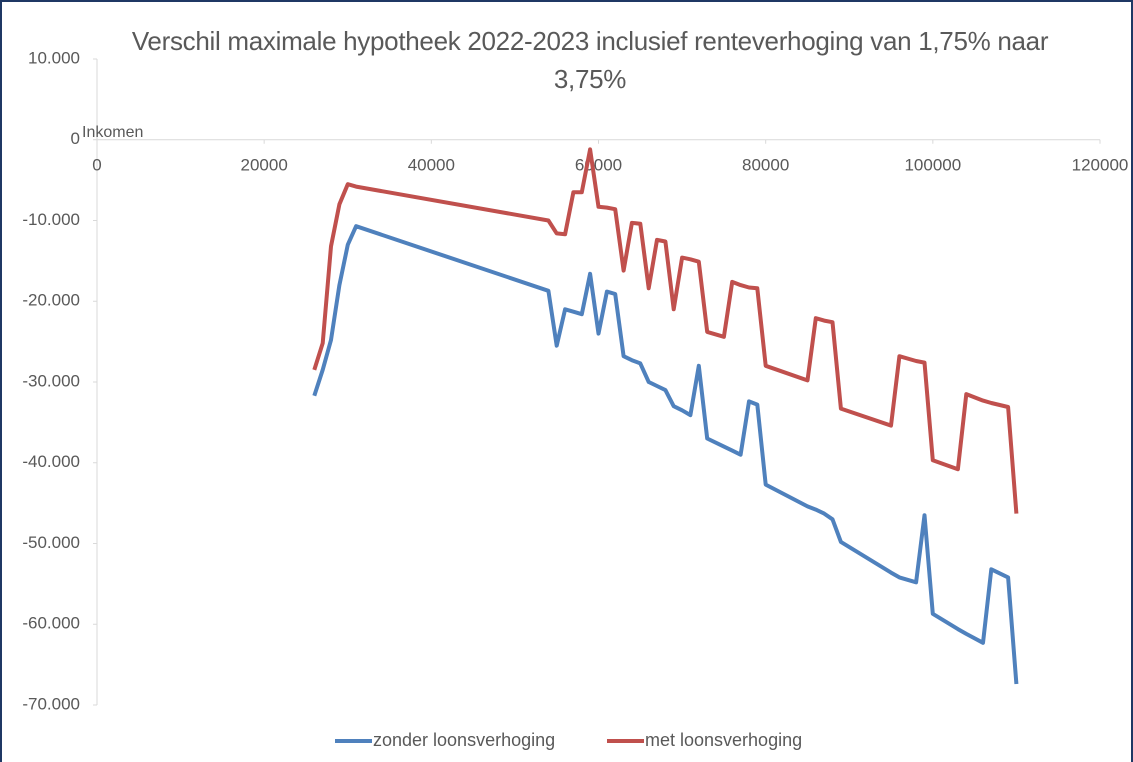 This screenshot has height=762, width=1133. Describe the element at coordinates (54, 57) in the screenshot. I see `y-tick-label: 10.000` at that location.